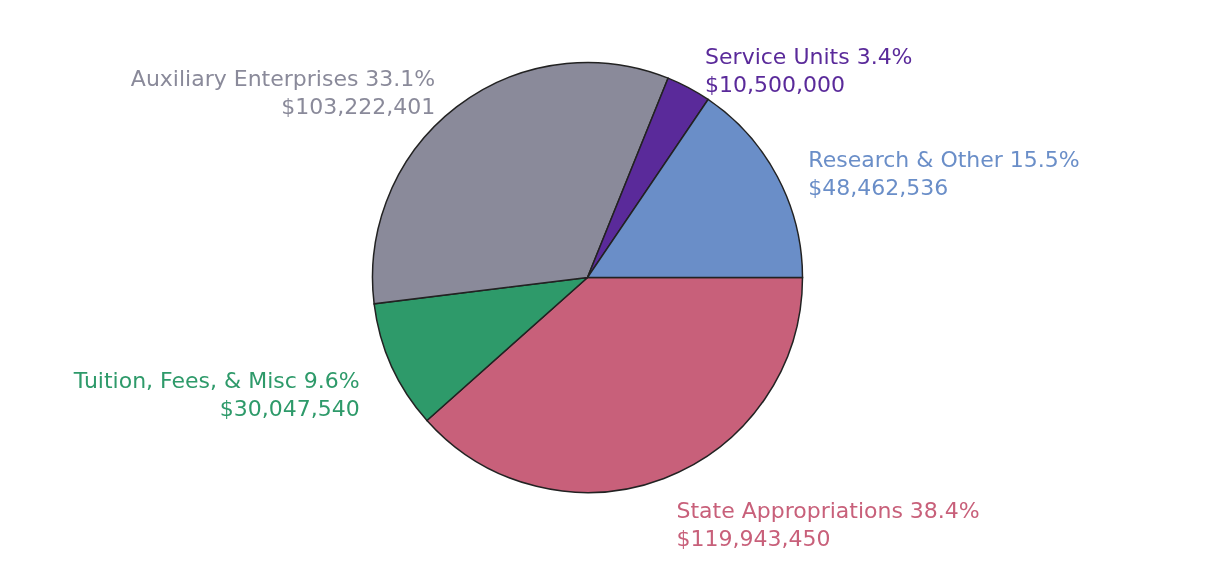 This screenshot has width=1205, height=585. What do you see at coordinates (216, 394) in the screenshot?
I see `slice-label: Tuition, Fees, & Misc 9.6% $30,047,540` at bounding box center [216, 394].